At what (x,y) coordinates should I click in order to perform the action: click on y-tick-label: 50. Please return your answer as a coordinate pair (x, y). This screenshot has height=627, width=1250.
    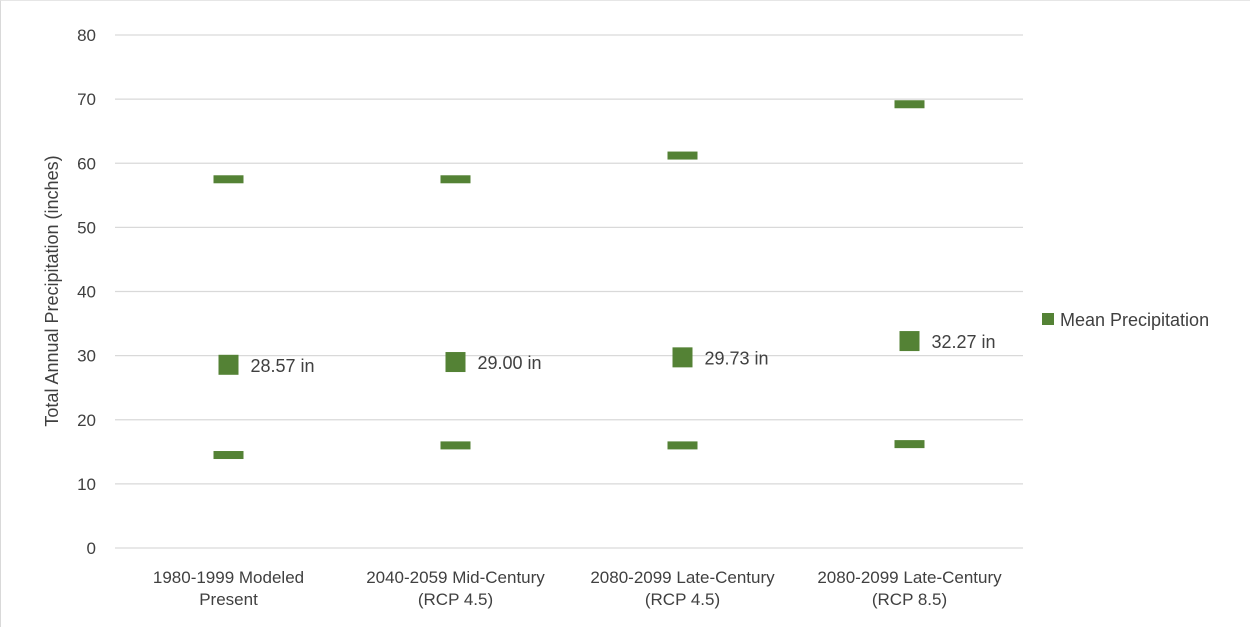
    Looking at the image, I should click on (86, 227).